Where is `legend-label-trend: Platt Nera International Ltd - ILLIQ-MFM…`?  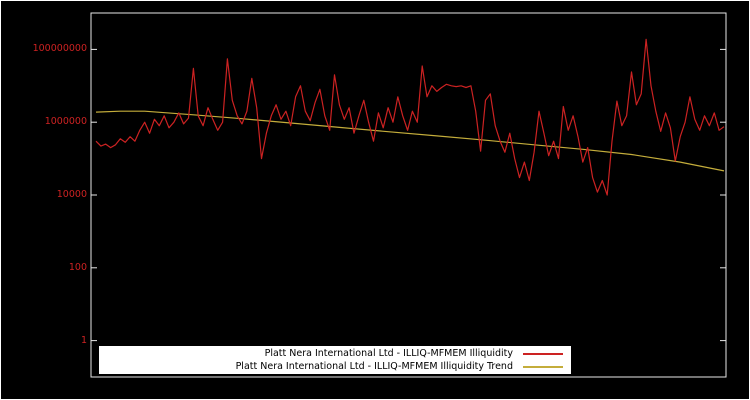
legend-label-trend: Platt Nera International Ltd - ILLIQ-MFM… is located at coordinates (374, 366).